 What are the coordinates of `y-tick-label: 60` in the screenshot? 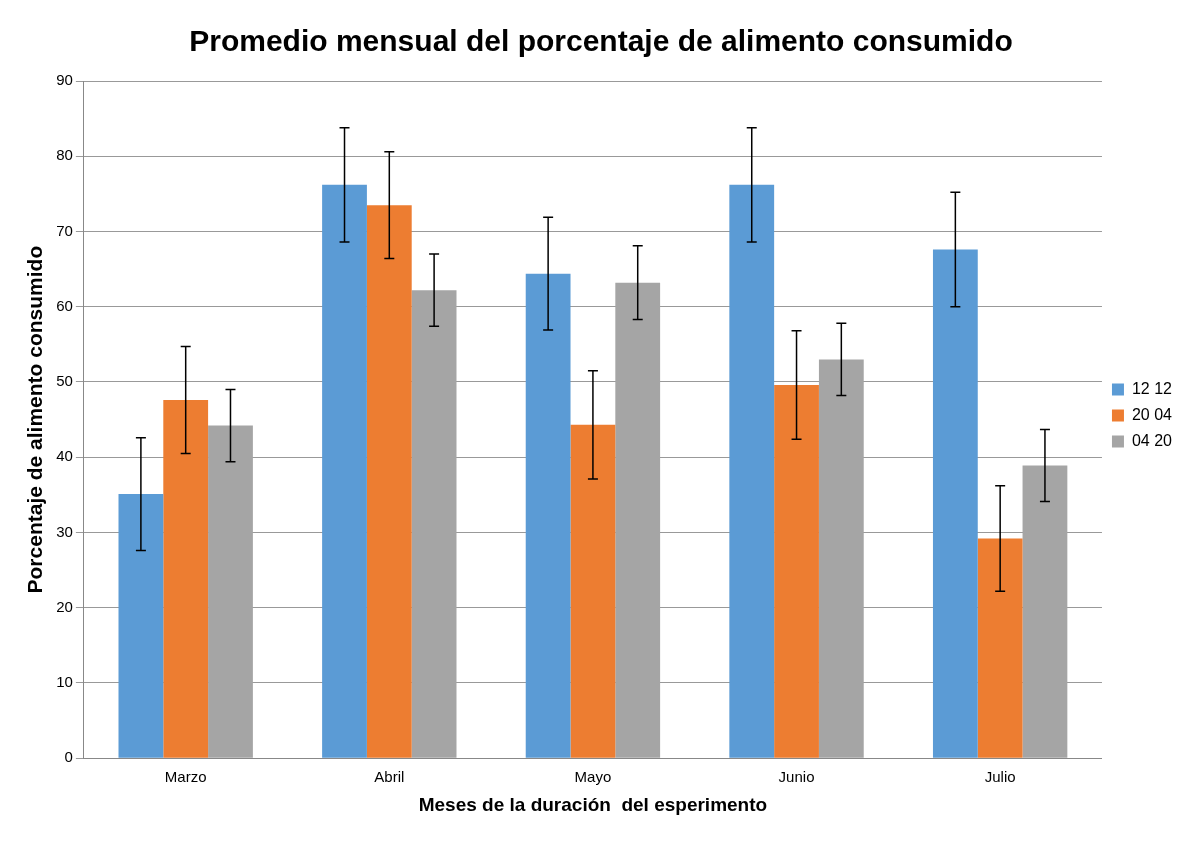 It's located at (64, 305).